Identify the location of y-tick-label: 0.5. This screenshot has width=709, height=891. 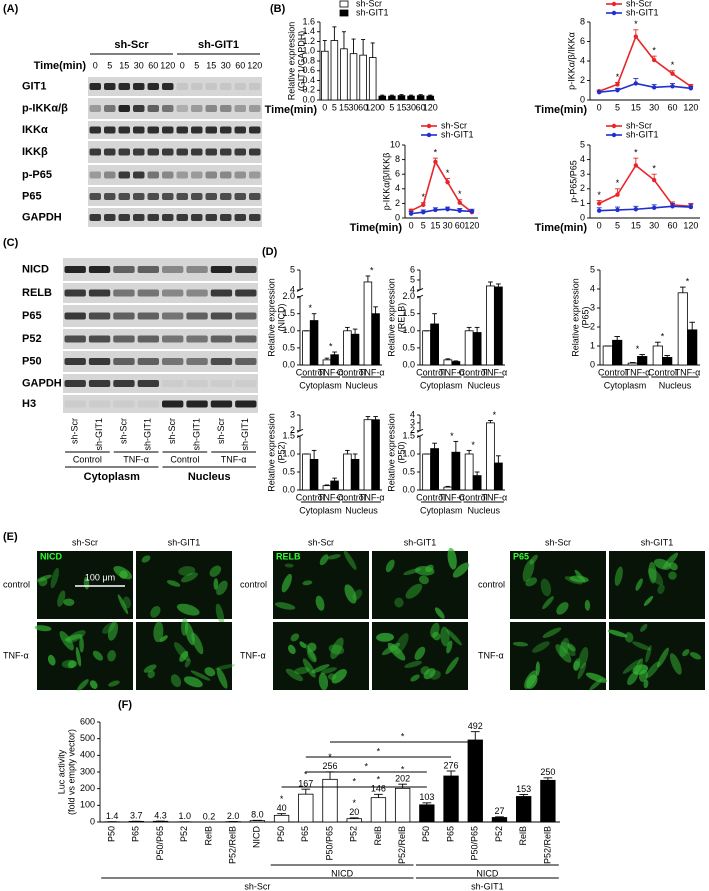
(408, 471).